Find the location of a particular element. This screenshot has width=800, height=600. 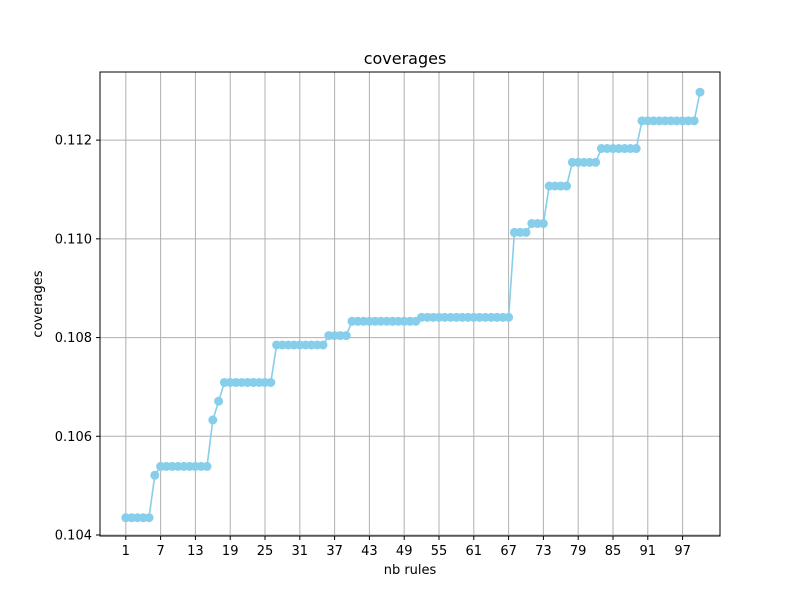

y-tick-label: 0.108 is located at coordinates (73, 338).